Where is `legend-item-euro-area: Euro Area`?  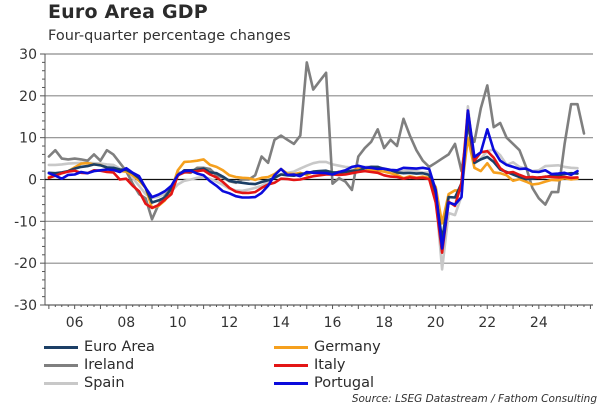 legend-item-euro-area: Euro Area is located at coordinates (99, 347).